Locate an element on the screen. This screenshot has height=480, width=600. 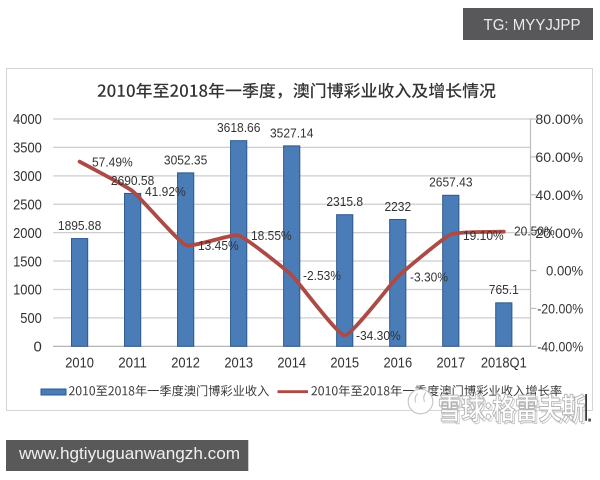
svg-text: -34.30% is located at coordinates (378, 335).